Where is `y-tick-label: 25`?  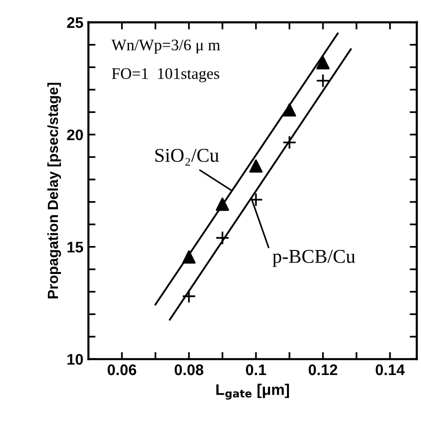
y-tick-label: 25 is located at coordinates (75, 22).